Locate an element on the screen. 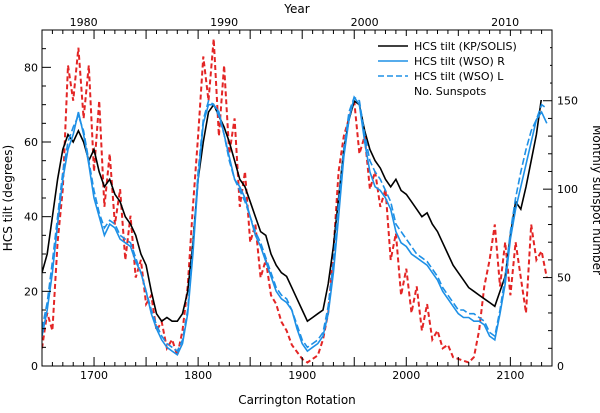 The width and height of the screenshot is (600, 413). y-tick-label: 80 is located at coordinates (31, 67).